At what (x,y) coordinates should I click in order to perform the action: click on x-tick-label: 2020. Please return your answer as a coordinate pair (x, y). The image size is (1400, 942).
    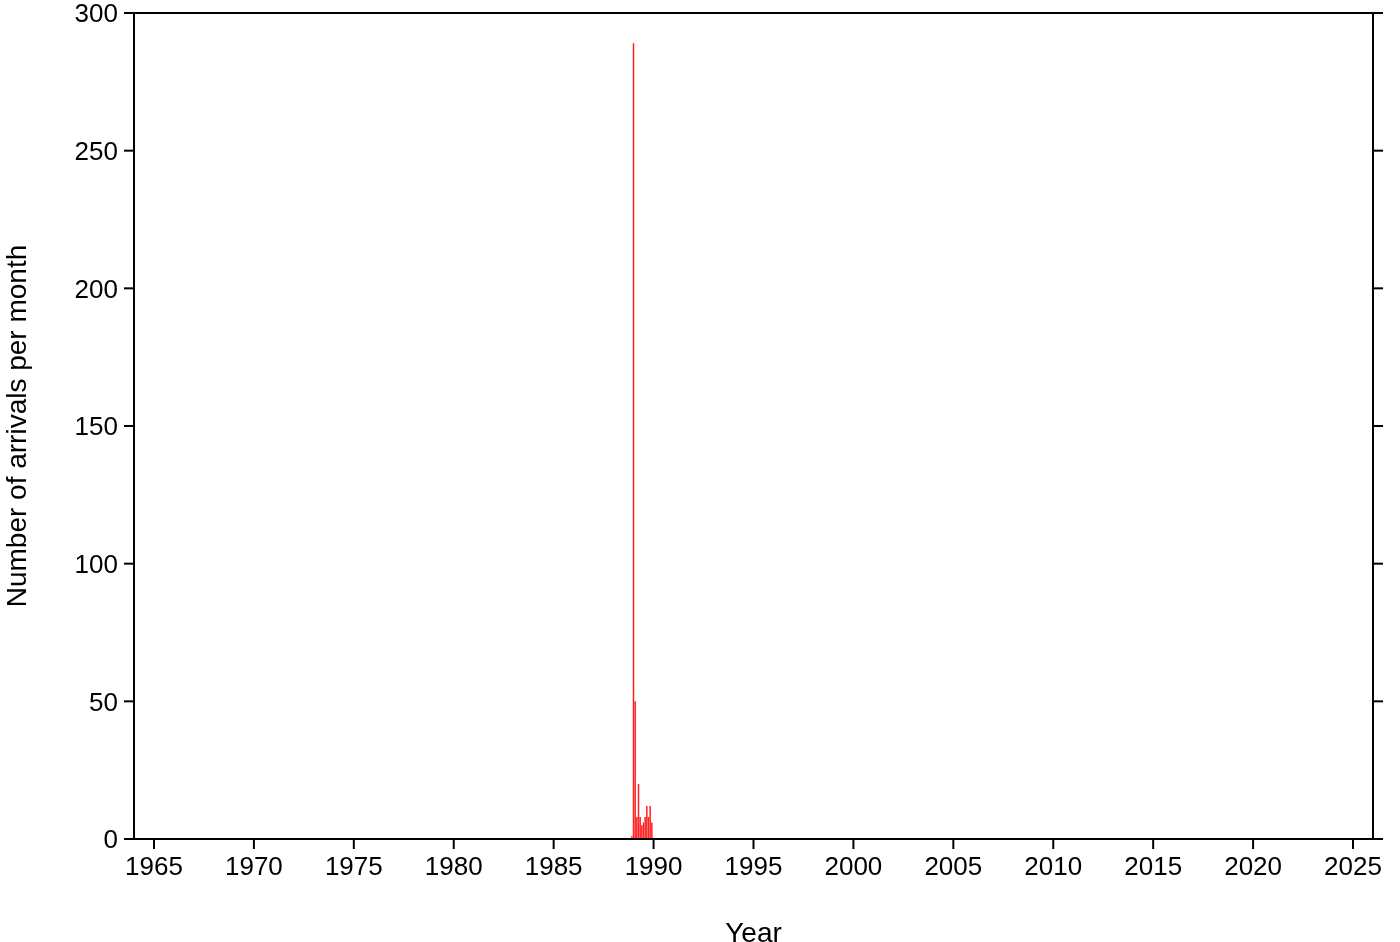
    Looking at the image, I should click on (1253, 866).